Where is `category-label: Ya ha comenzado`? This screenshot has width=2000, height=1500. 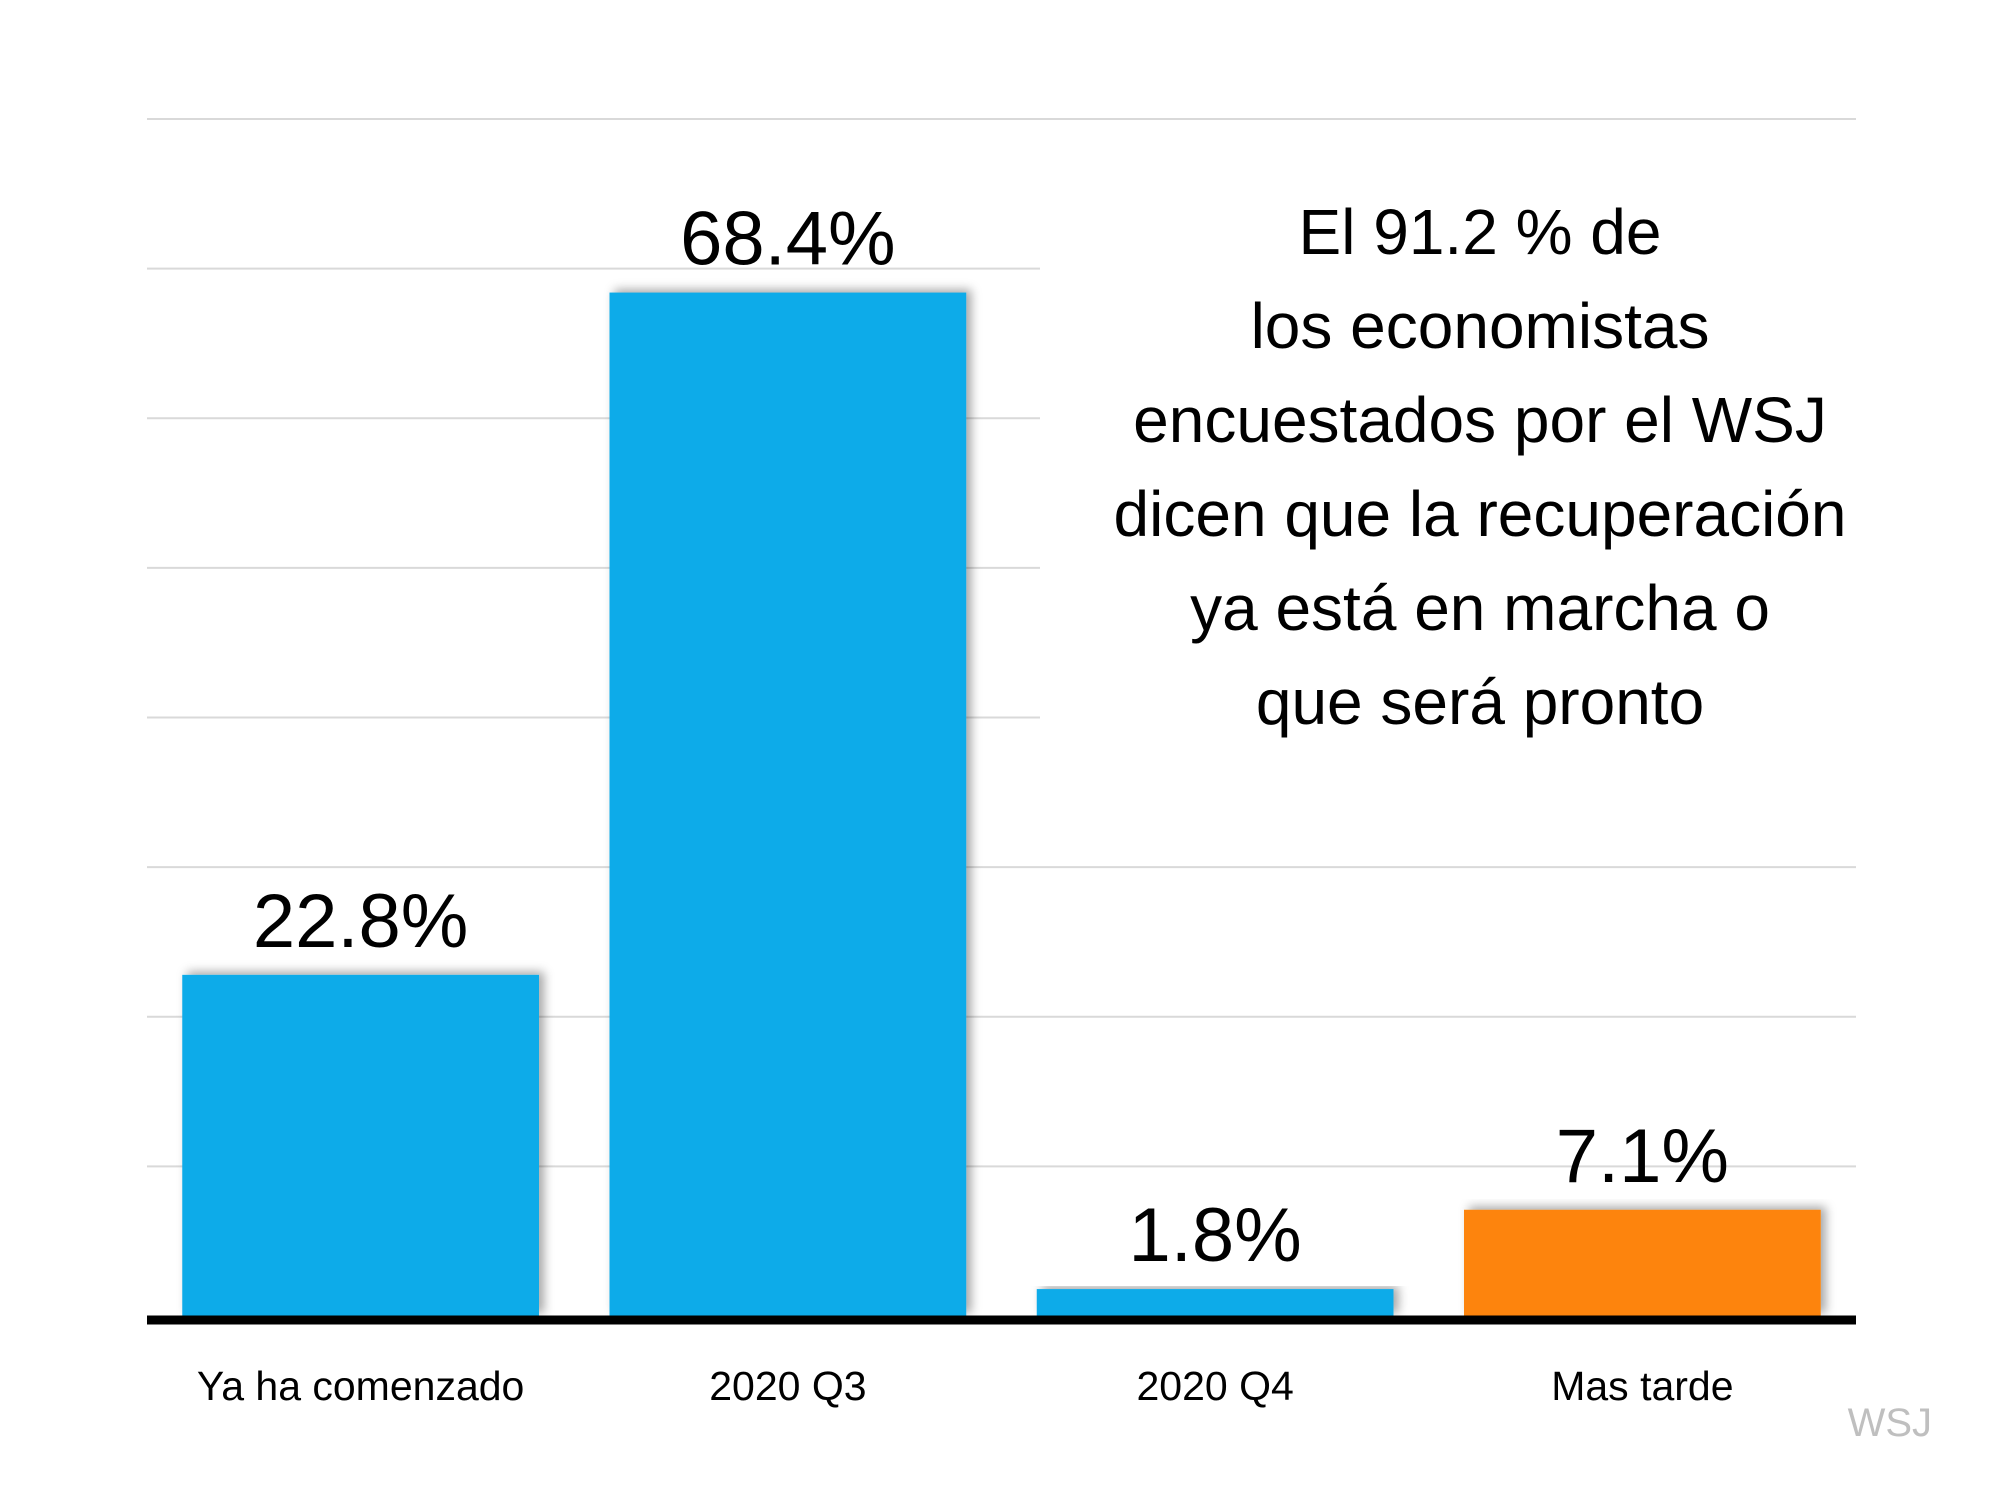
category-label: Ya ha comenzado is located at coordinates (360, 1386).